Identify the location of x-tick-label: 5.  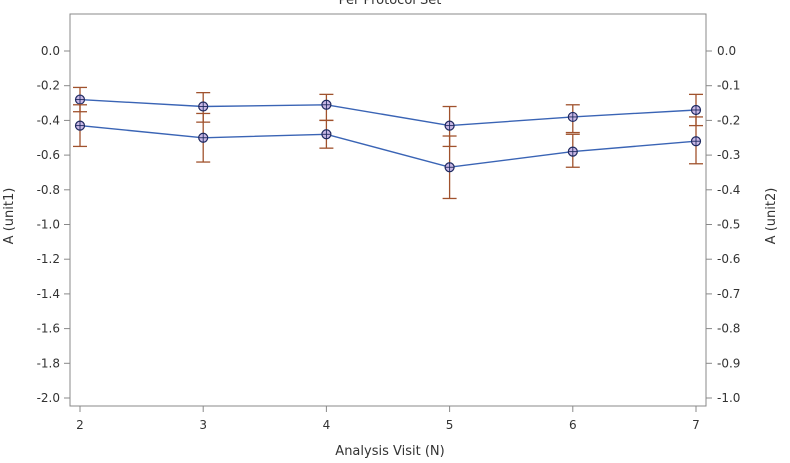
(450, 425).